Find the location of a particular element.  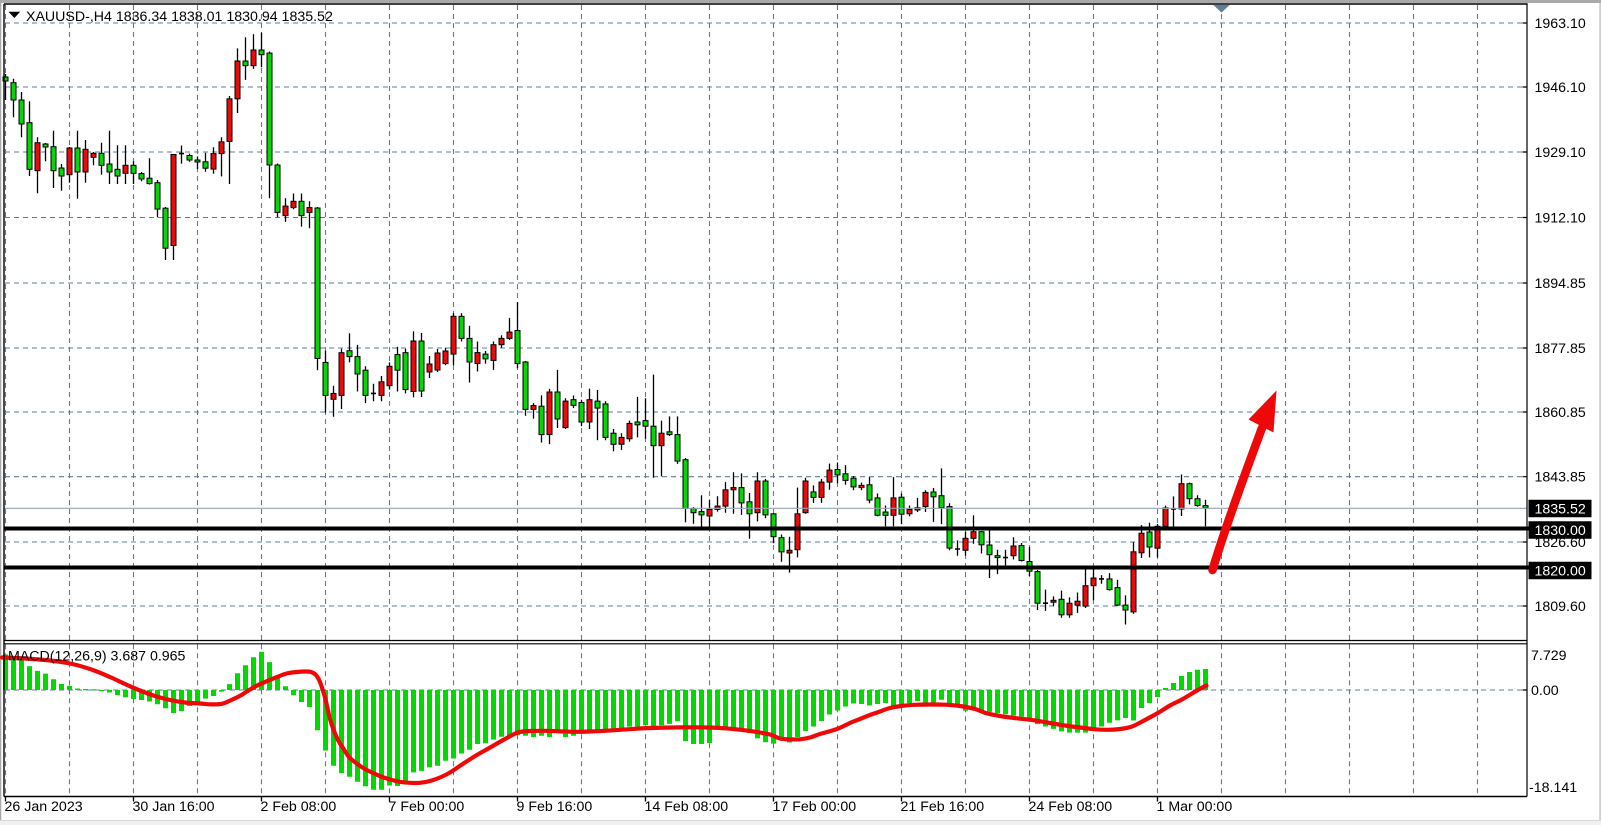

svg-text: 1860.85 is located at coordinates (1560, 413).